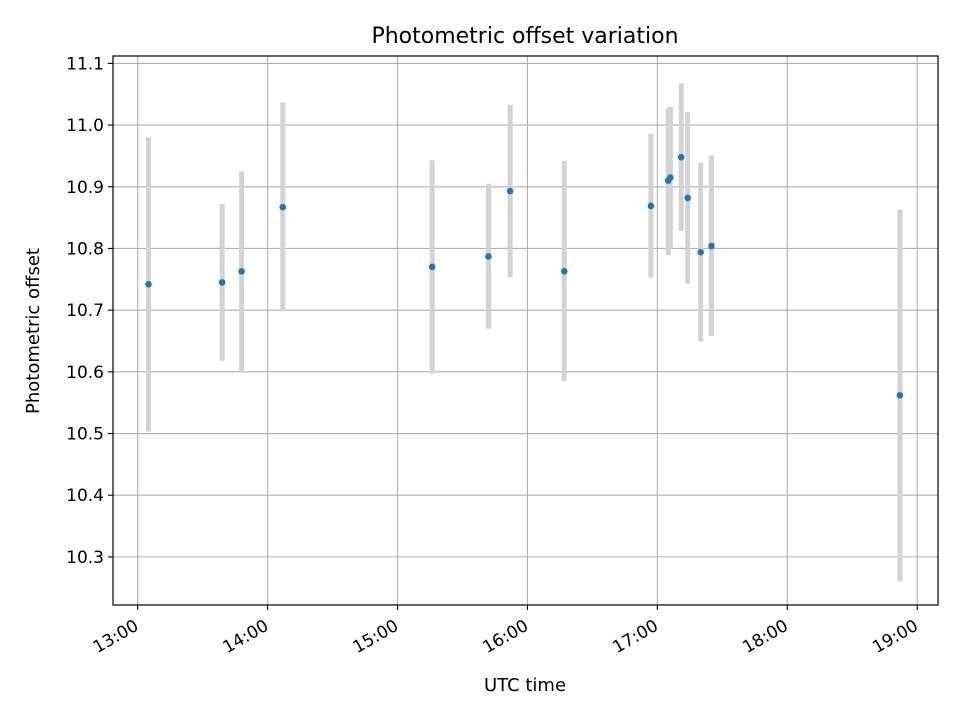  What do you see at coordinates (85, 311) in the screenshot?
I see `y-tick-label: 10.7` at bounding box center [85, 311].